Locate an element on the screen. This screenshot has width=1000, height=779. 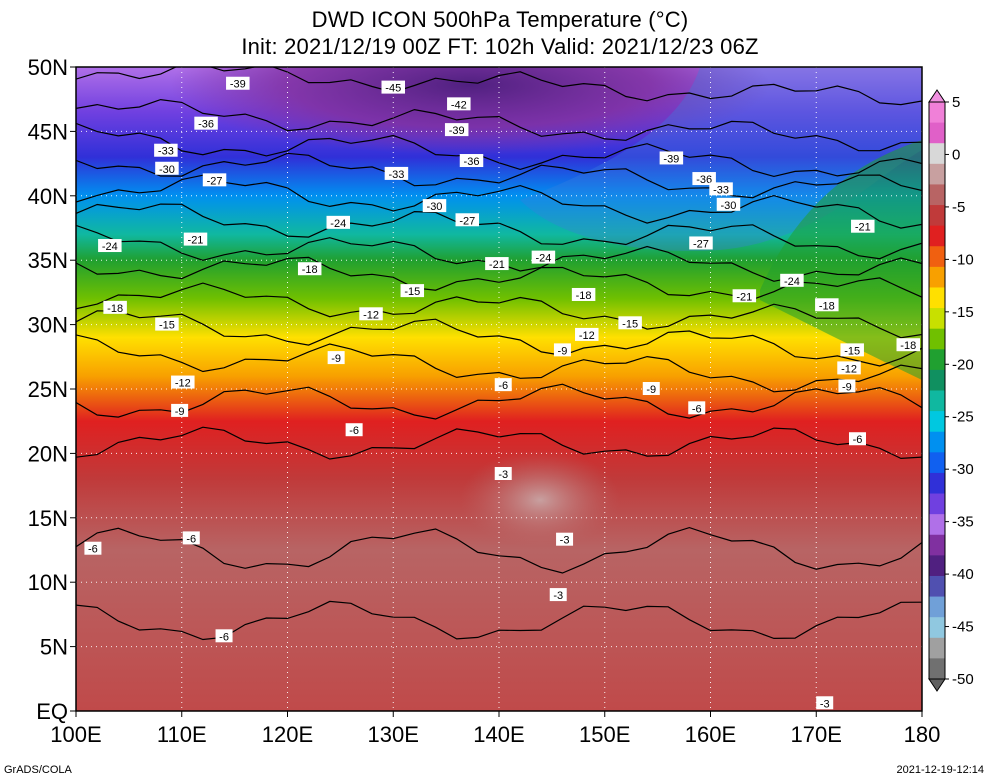
colorbar-tick-label: -10 is located at coordinates (963, 259).